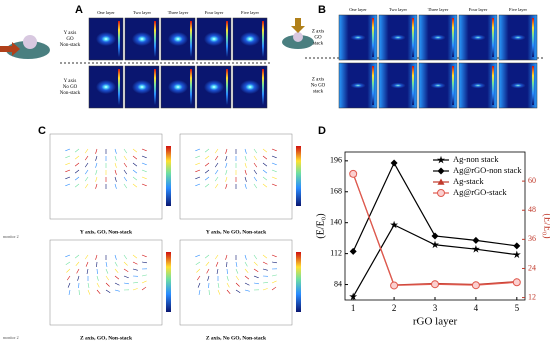 The height and width of the screenshot is (346, 550). Describe the element at coordinates (70, 39) in the screenshot. I see `row-label: GO` at that location.